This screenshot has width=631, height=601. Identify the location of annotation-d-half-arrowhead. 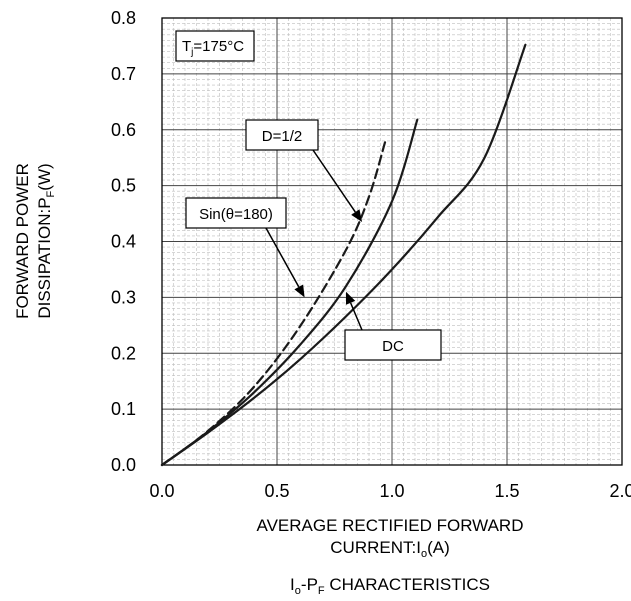
(357, 215).